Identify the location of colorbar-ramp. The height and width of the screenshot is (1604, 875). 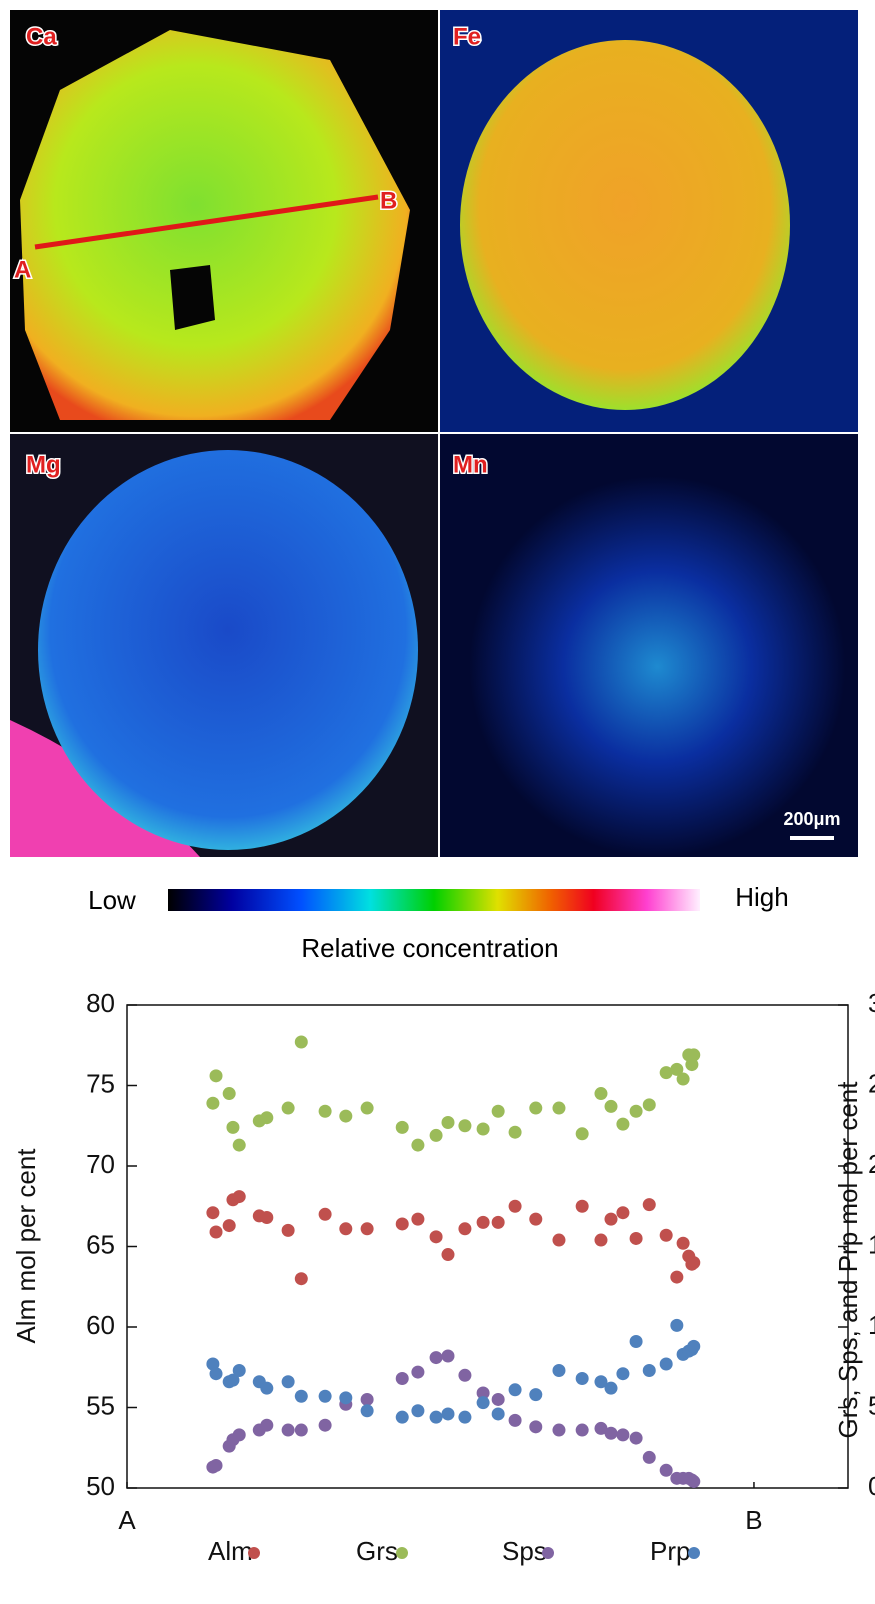
(434, 900).